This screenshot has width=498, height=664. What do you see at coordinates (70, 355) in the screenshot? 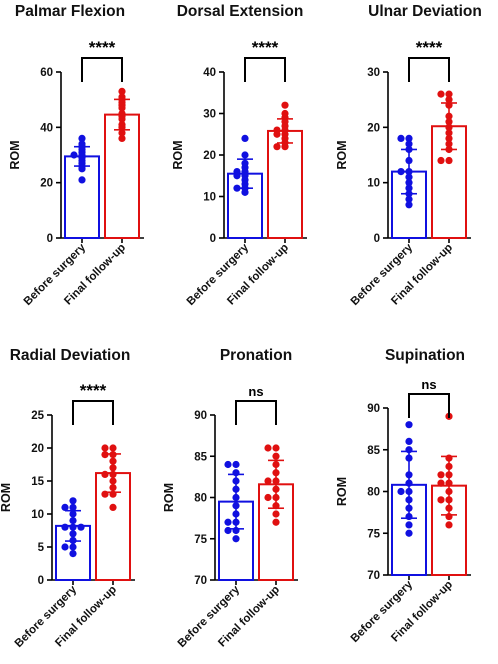
I see `chart-title: Radial Deviation` at bounding box center [70, 355].